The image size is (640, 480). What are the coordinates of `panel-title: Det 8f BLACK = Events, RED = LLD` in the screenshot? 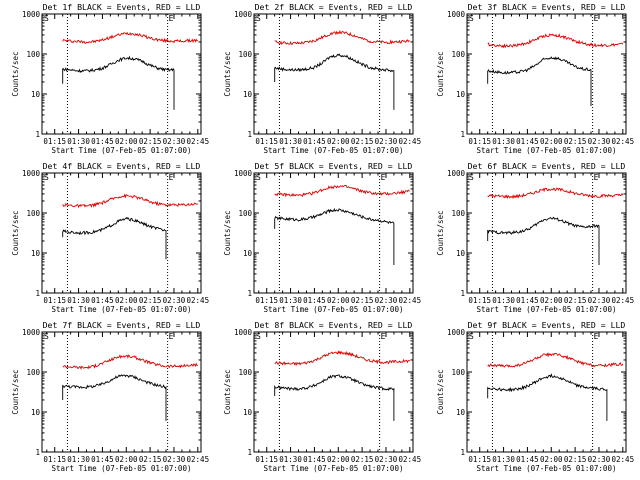 It's located at (334, 325).